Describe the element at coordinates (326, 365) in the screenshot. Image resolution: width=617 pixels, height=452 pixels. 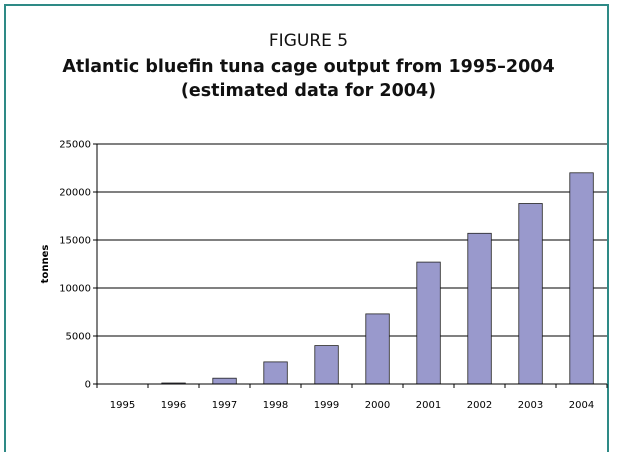
I see `bar-1999` at that location.